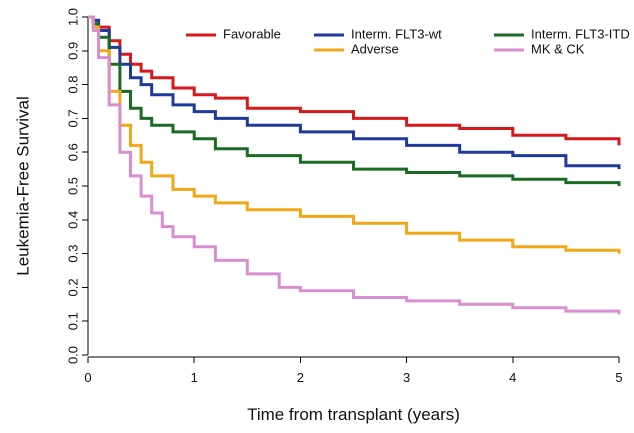 This screenshot has height=433, width=634. What do you see at coordinates (72, 186) in the screenshot?
I see `y-tick-label: 0.5` at bounding box center [72, 186].